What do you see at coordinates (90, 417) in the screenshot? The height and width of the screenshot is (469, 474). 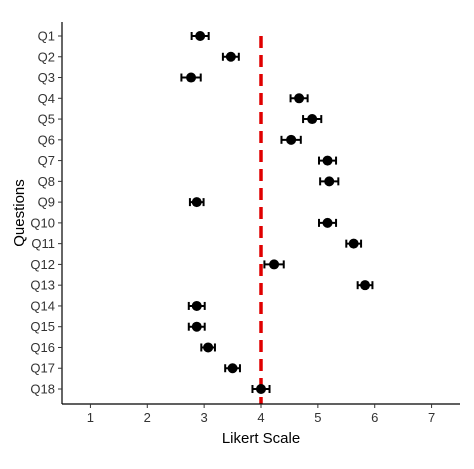 I see `x-tick-label: 1` at bounding box center [90, 417].